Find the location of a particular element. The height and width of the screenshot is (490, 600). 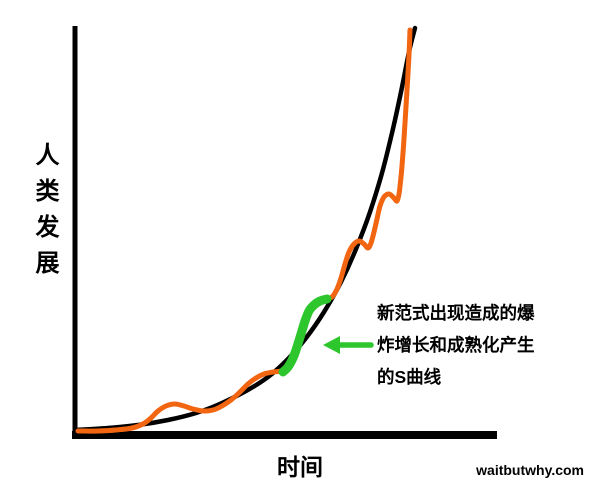

annotation-line-1: 新范式出现造成的爆 is located at coordinates (456, 313).